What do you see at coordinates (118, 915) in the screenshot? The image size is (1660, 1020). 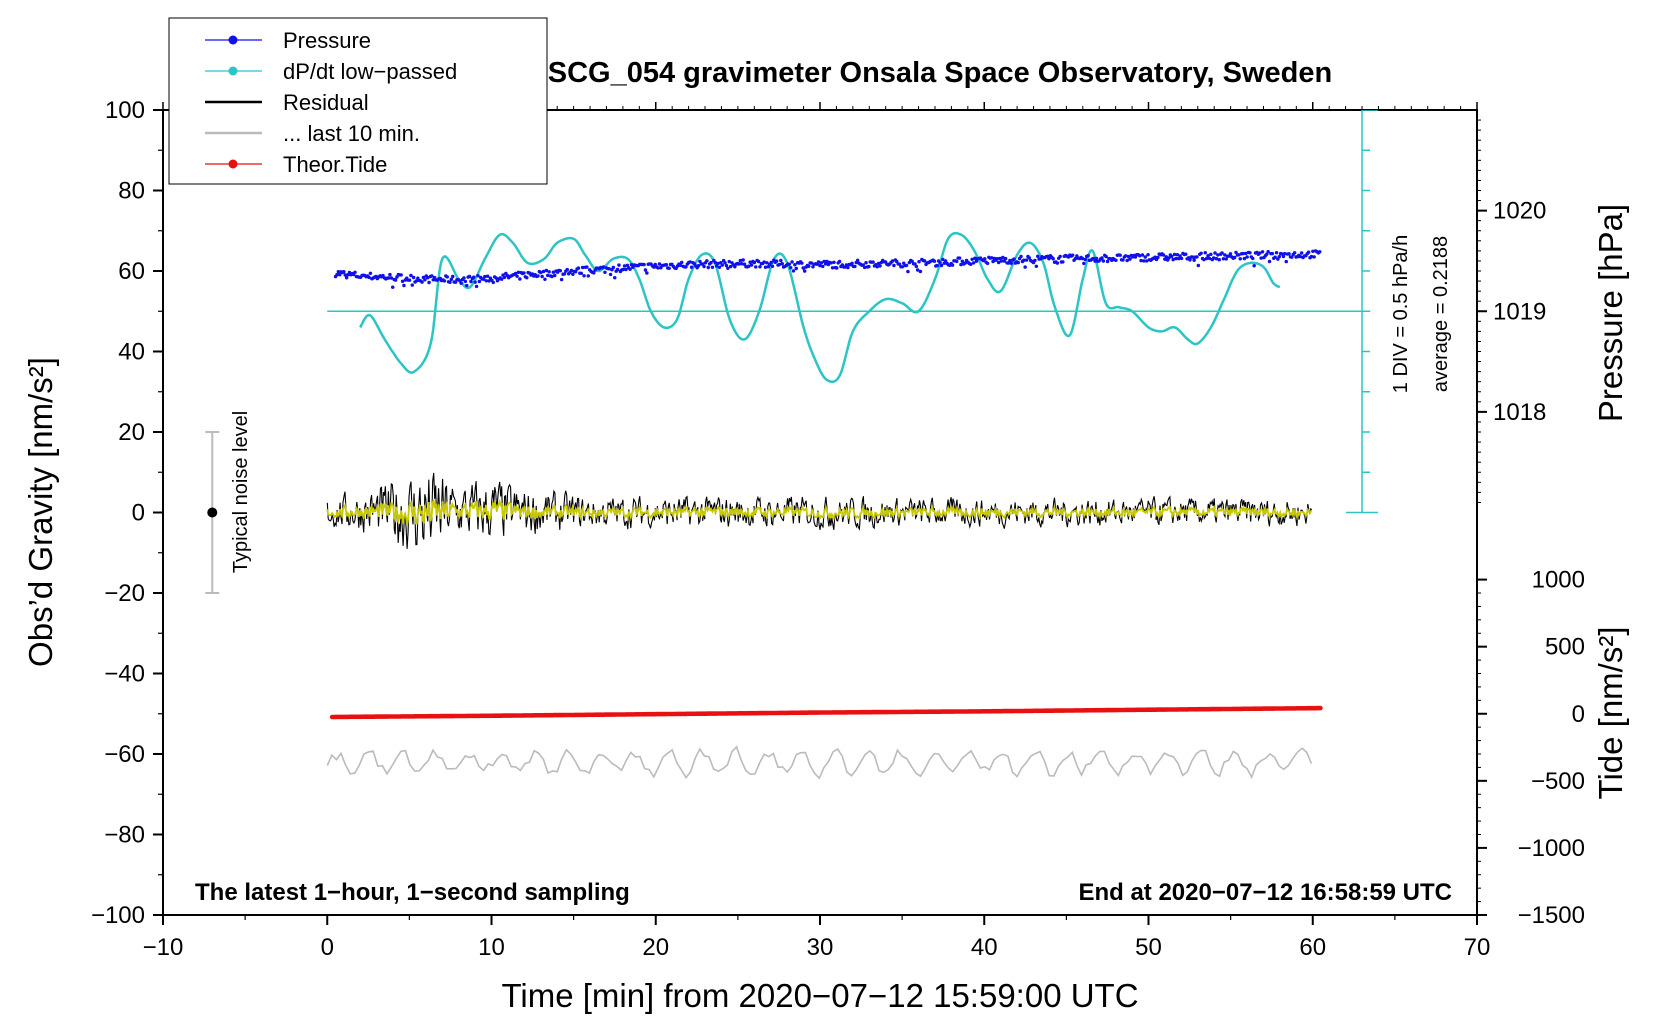 I see `y-tick-label: −100` at bounding box center [118, 915].